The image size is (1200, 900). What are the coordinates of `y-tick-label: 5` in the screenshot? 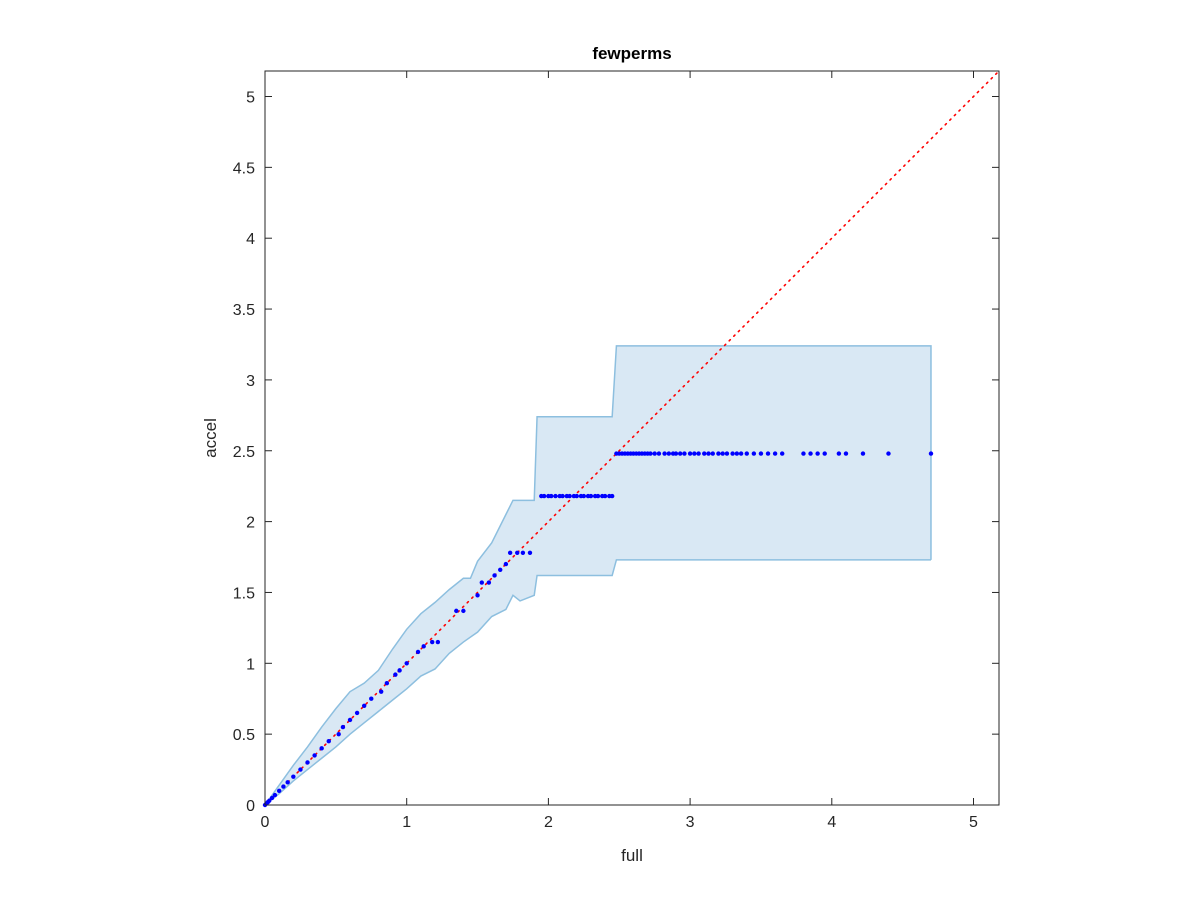 It's located at (250, 98).